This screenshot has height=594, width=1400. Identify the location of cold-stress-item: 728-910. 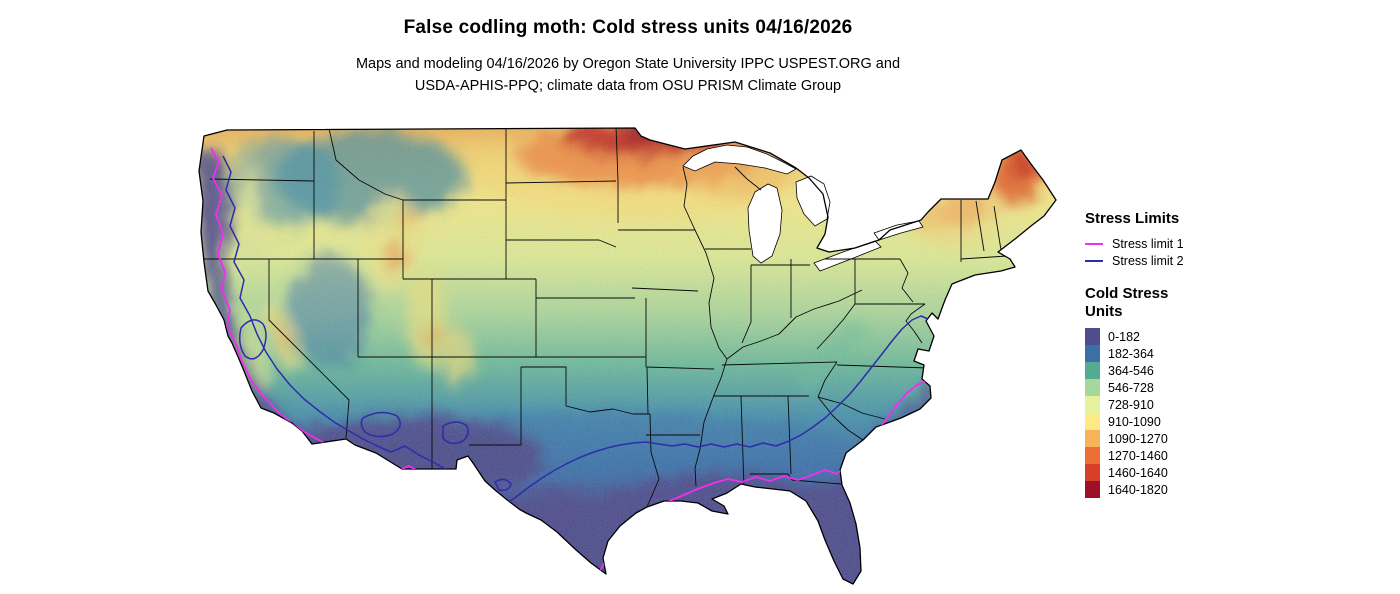
(1200, 404).